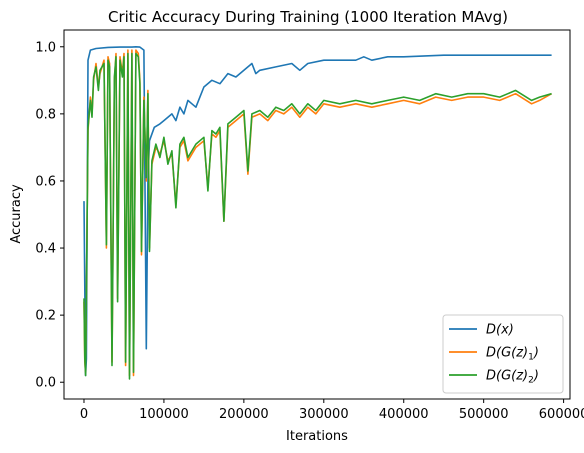 This screenshot has width=584, height=453. Describe the element at coordinates (16, 214) in the screenshot. I see `y-axis-title: Accuracy` at that location.